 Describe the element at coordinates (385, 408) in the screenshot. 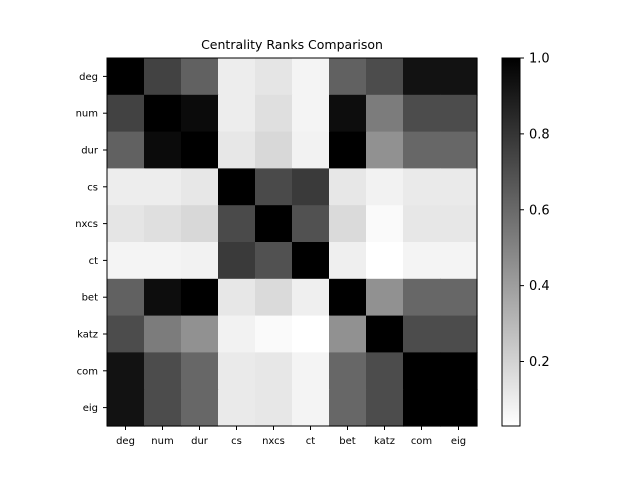

I see `heatmap-cell-eig-katz` at that location.